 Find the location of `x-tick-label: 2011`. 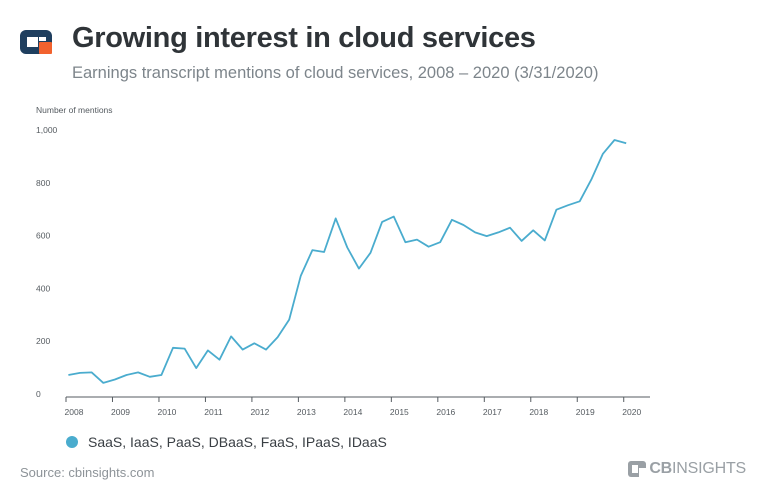

x-tick-label: 2011 is located at coordinates (213, 412).